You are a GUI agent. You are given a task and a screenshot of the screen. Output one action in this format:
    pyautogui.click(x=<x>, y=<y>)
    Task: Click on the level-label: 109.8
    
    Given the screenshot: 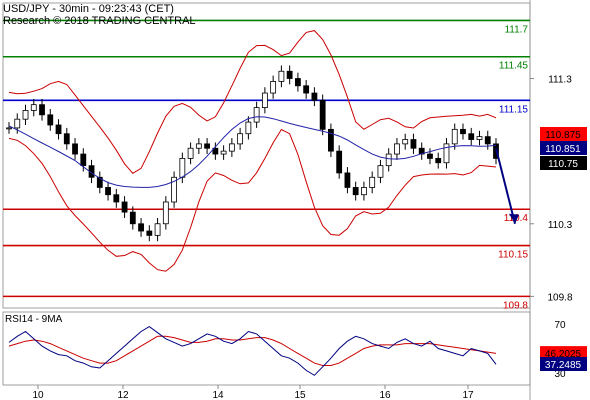 What is the action you would take?
    pyautogui.click(x=515, y=305)
    